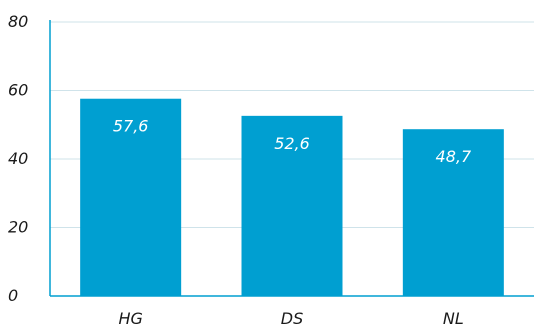 This screenshot has width=534, height=329. Describe the element at coordinates (292, 205) in the screenshot. I see `bar-ds` at that location.